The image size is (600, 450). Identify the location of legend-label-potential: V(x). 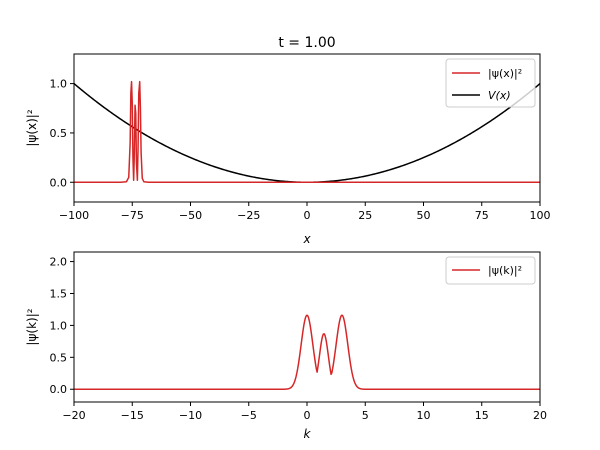
(499, 95).